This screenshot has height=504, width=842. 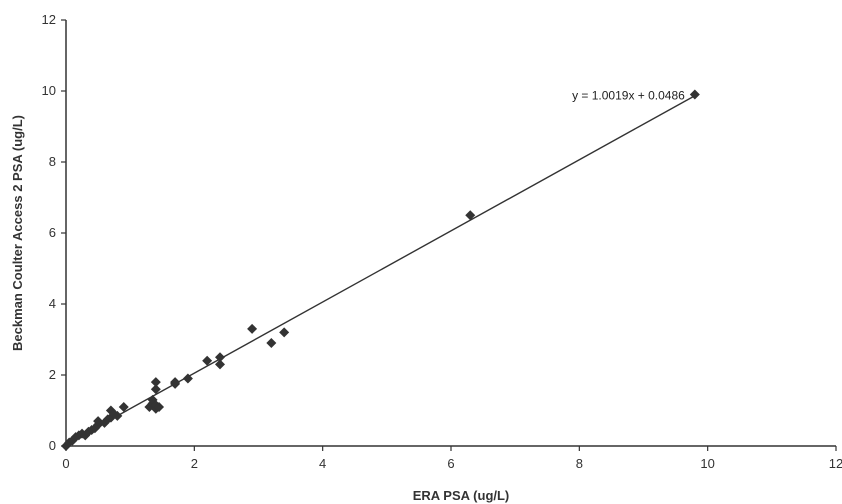 I want to click on y-ticks: 0 2 4 6 8 10 12, so click(x=54, y=232).